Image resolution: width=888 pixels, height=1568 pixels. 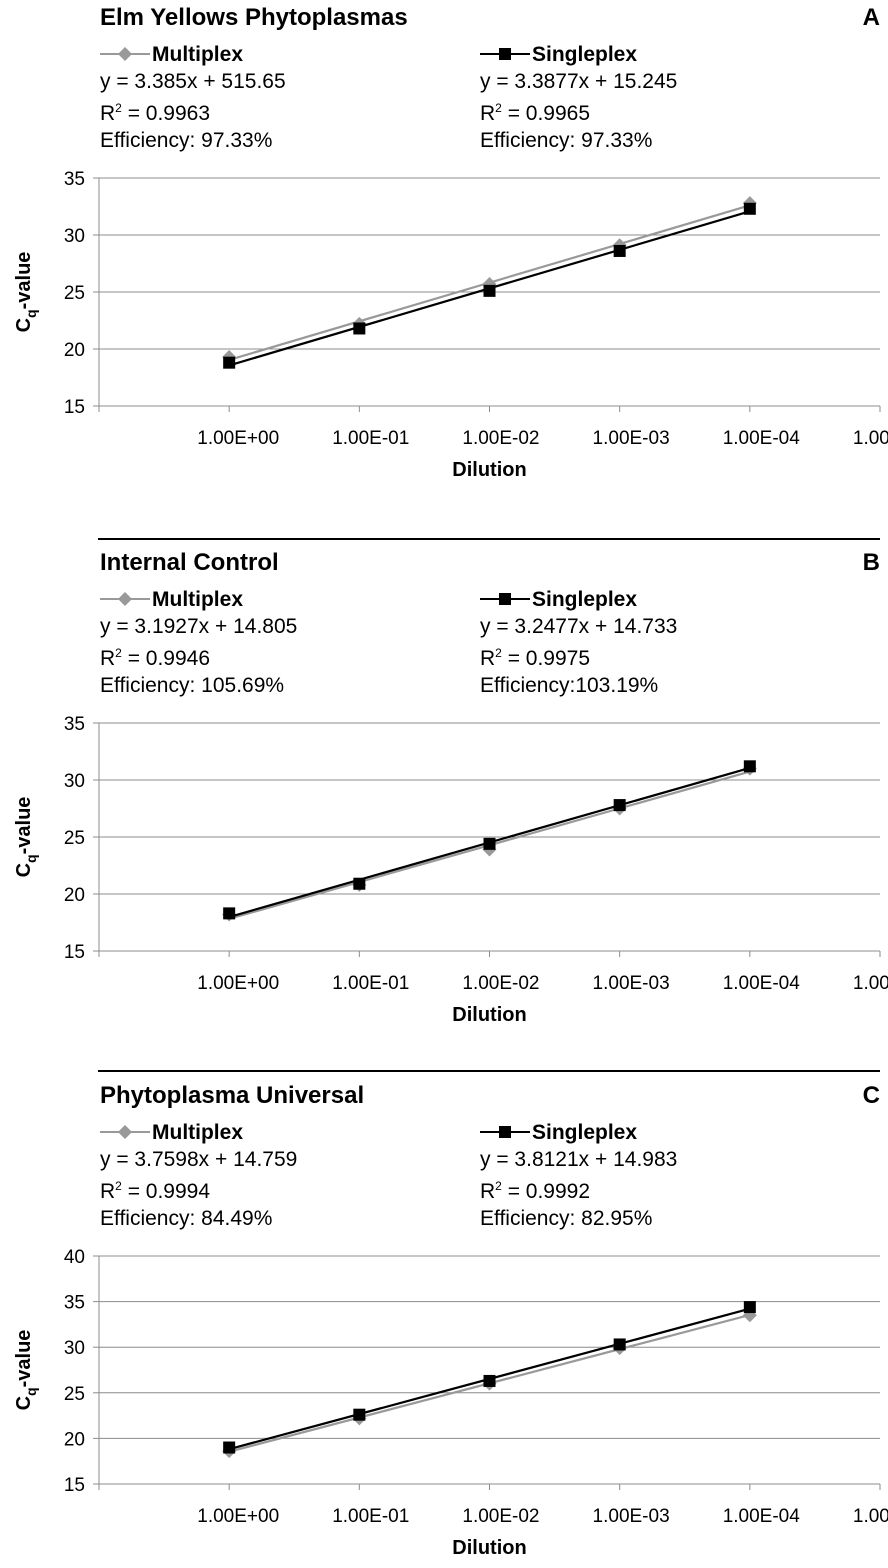 I want to click on efficiency: Efficiency: 105.69%, so click(x=198, y=685).